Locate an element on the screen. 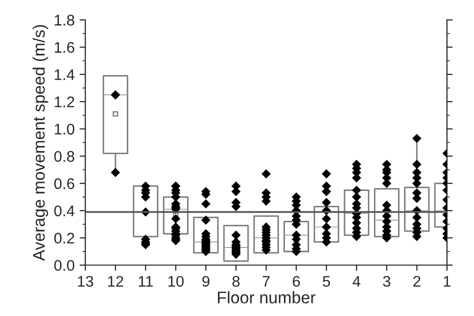 The image size is (474, 316). x-axis-title: Floor number is located at coordinates (267, 297).